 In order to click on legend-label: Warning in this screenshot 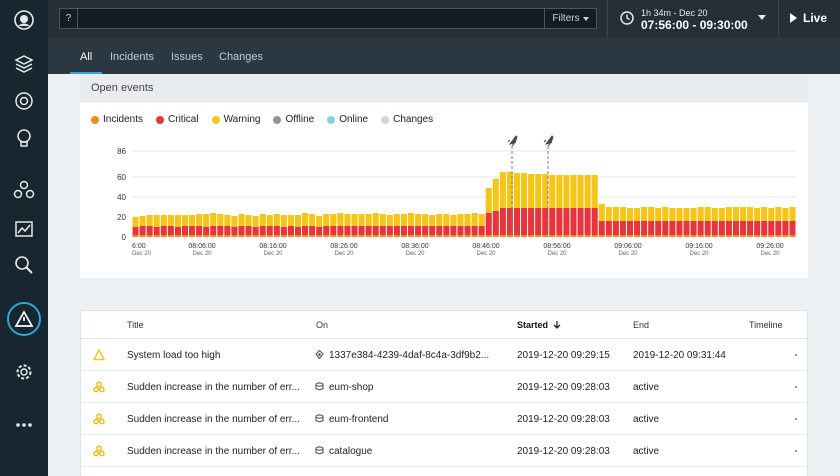, I will do `click(242, 119)`.